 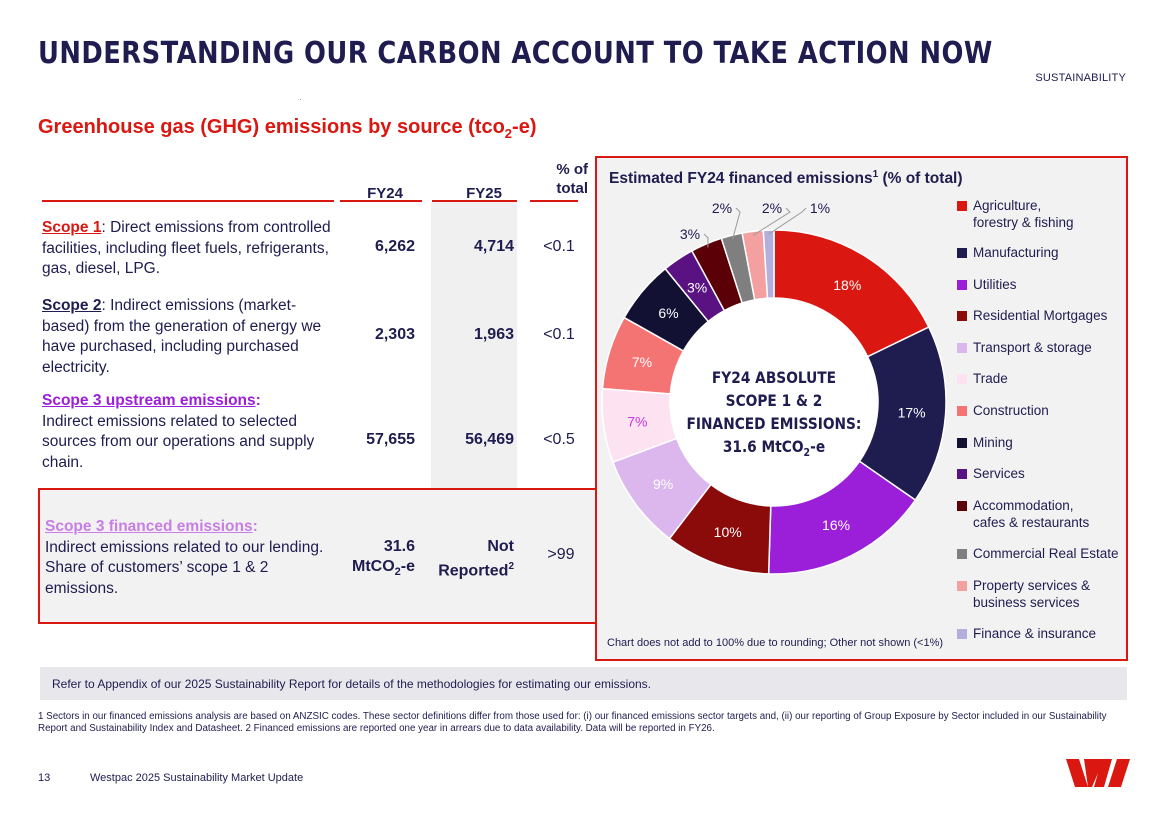 I want to click on column-header-pct: % of total, so click(x=572, y=179).